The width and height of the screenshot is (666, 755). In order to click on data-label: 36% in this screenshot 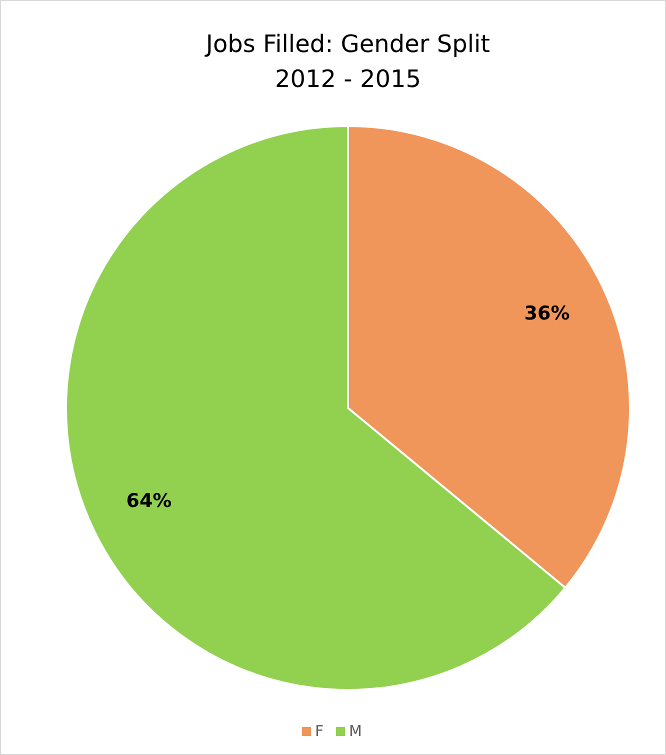, I will do `click(547, 313)`.